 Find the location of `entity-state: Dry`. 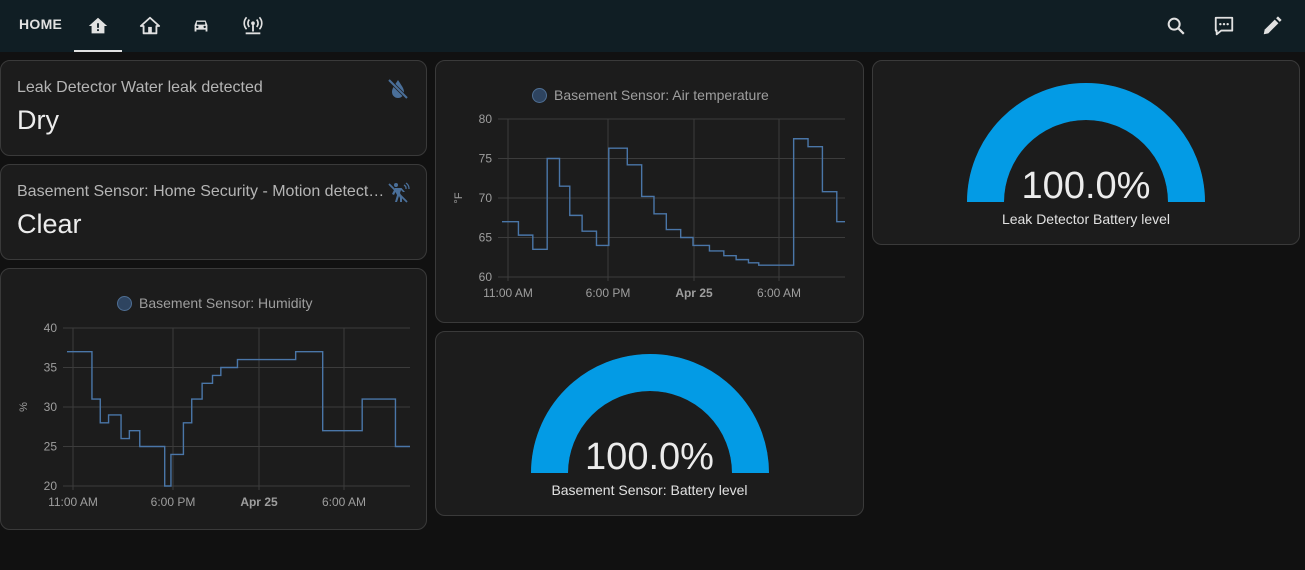

entity-state: Dry is located at coordinates (38, 120).